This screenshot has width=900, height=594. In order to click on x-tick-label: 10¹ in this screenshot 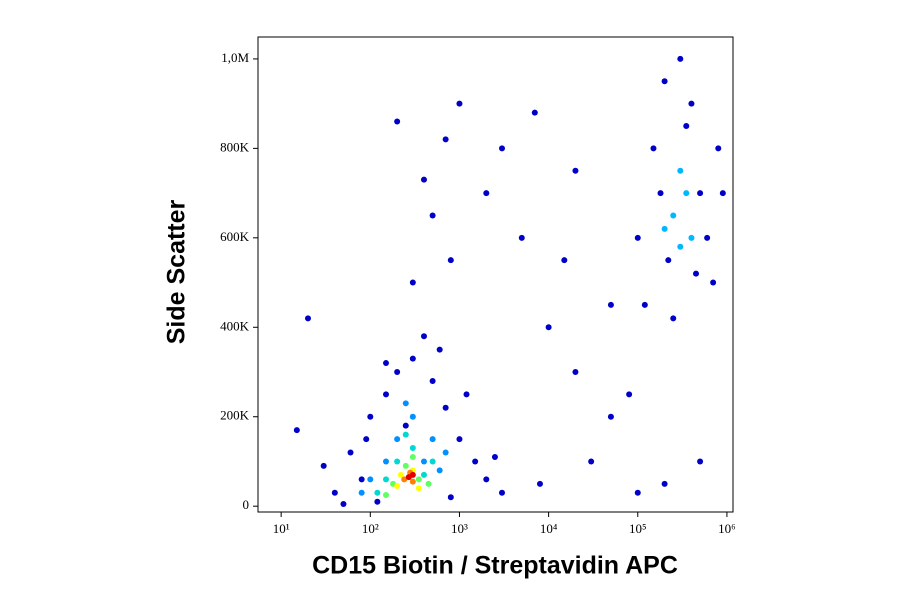, I will do `click(281, 528)`.